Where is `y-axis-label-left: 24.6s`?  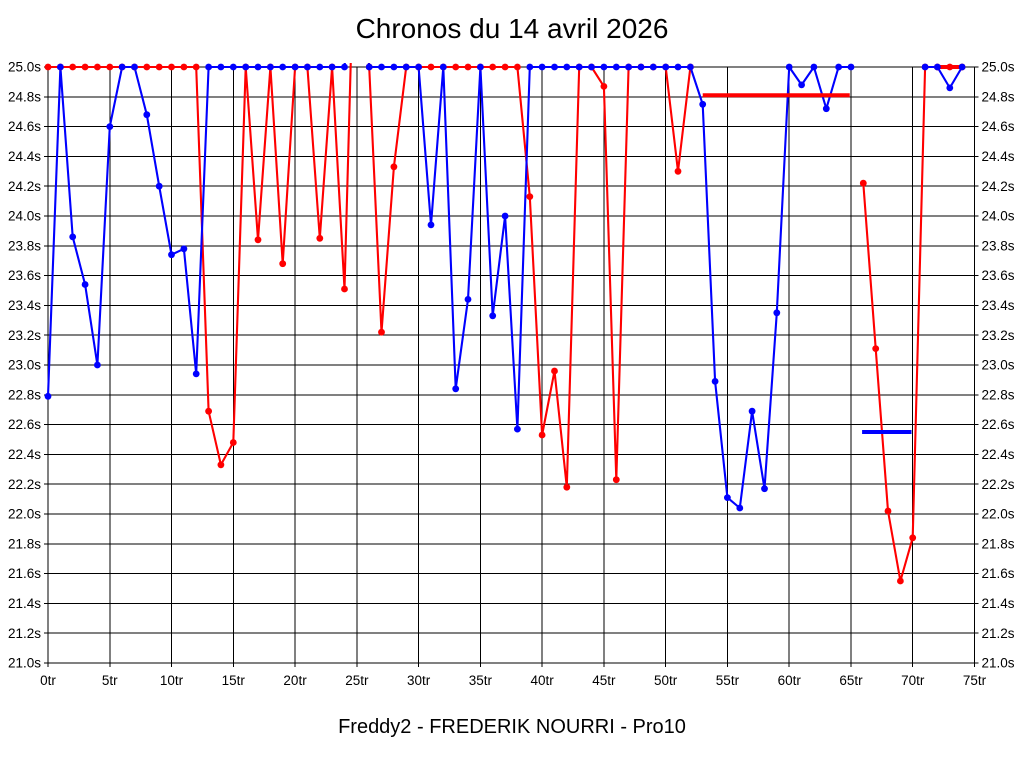 y-axis-label-left: 24.6s is located at coordinates (24, 126).